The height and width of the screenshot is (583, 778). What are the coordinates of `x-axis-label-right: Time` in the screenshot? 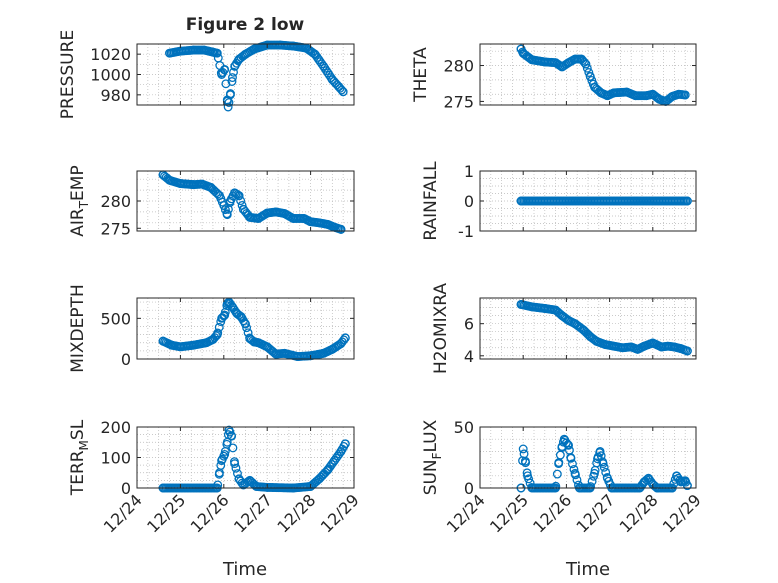 It's located at (587, 569).